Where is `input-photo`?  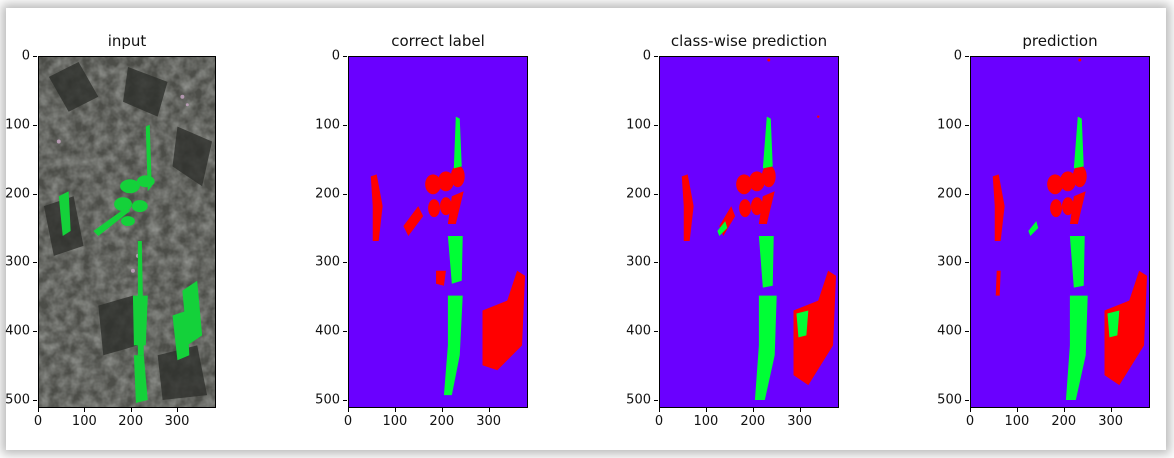
input-photo is located at coordinates (127, 232).